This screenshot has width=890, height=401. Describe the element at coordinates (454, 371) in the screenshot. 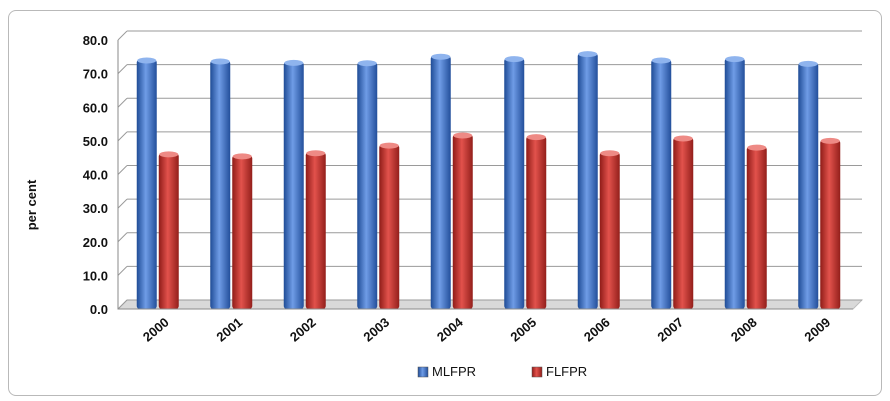

I see `legend-label-mlfpr: MLFPR` at that location.